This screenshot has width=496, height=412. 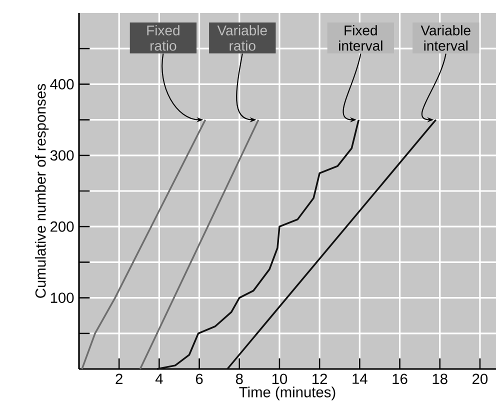 I want to click on x-tick-label: 6, so click(x=199, y=379).